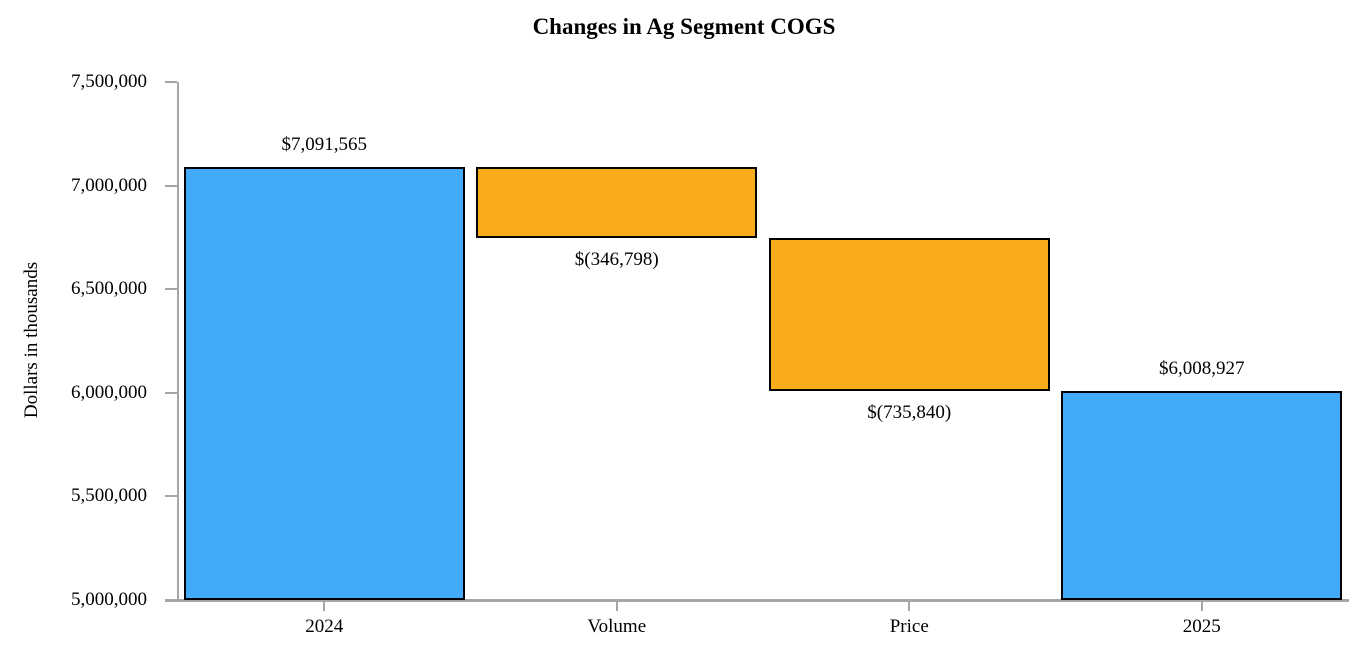 Image resolution: width=1368 pixels, height=660 pixels. What do you see at coordinates (684, 26) in the screenshot?
I see `chart-title: Changes in Ag Segment COGS` at bounding box center [684, 26].